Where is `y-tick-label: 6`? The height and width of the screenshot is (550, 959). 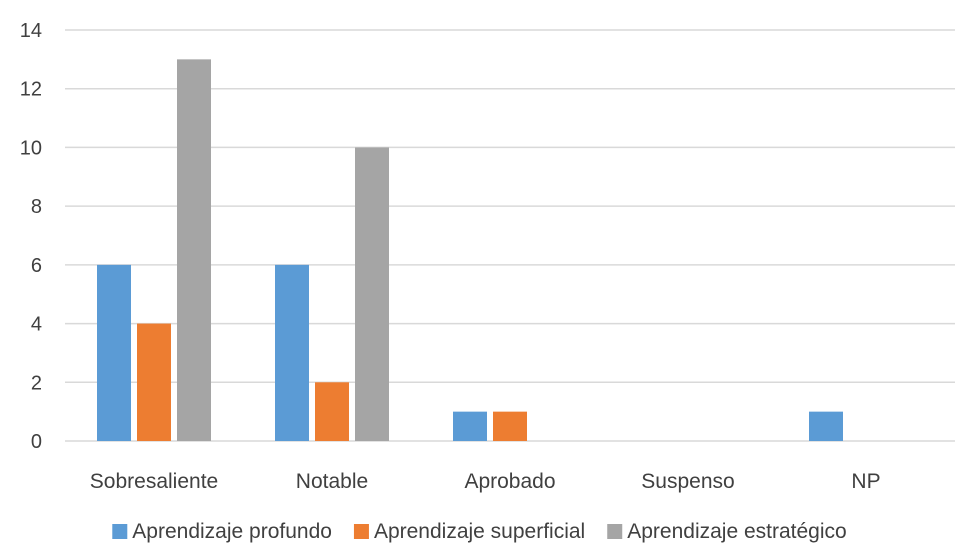
y-tick-label: 6 is located at coordinates (36, 266).